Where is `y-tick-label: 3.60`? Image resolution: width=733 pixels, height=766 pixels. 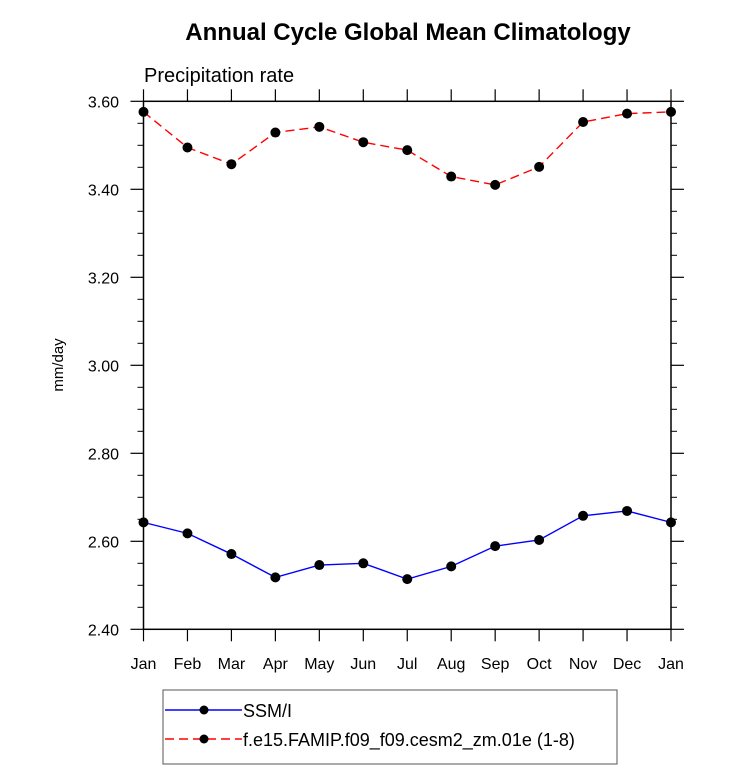
y-tick-label: 3.60 is located at coordinates (103, 102).